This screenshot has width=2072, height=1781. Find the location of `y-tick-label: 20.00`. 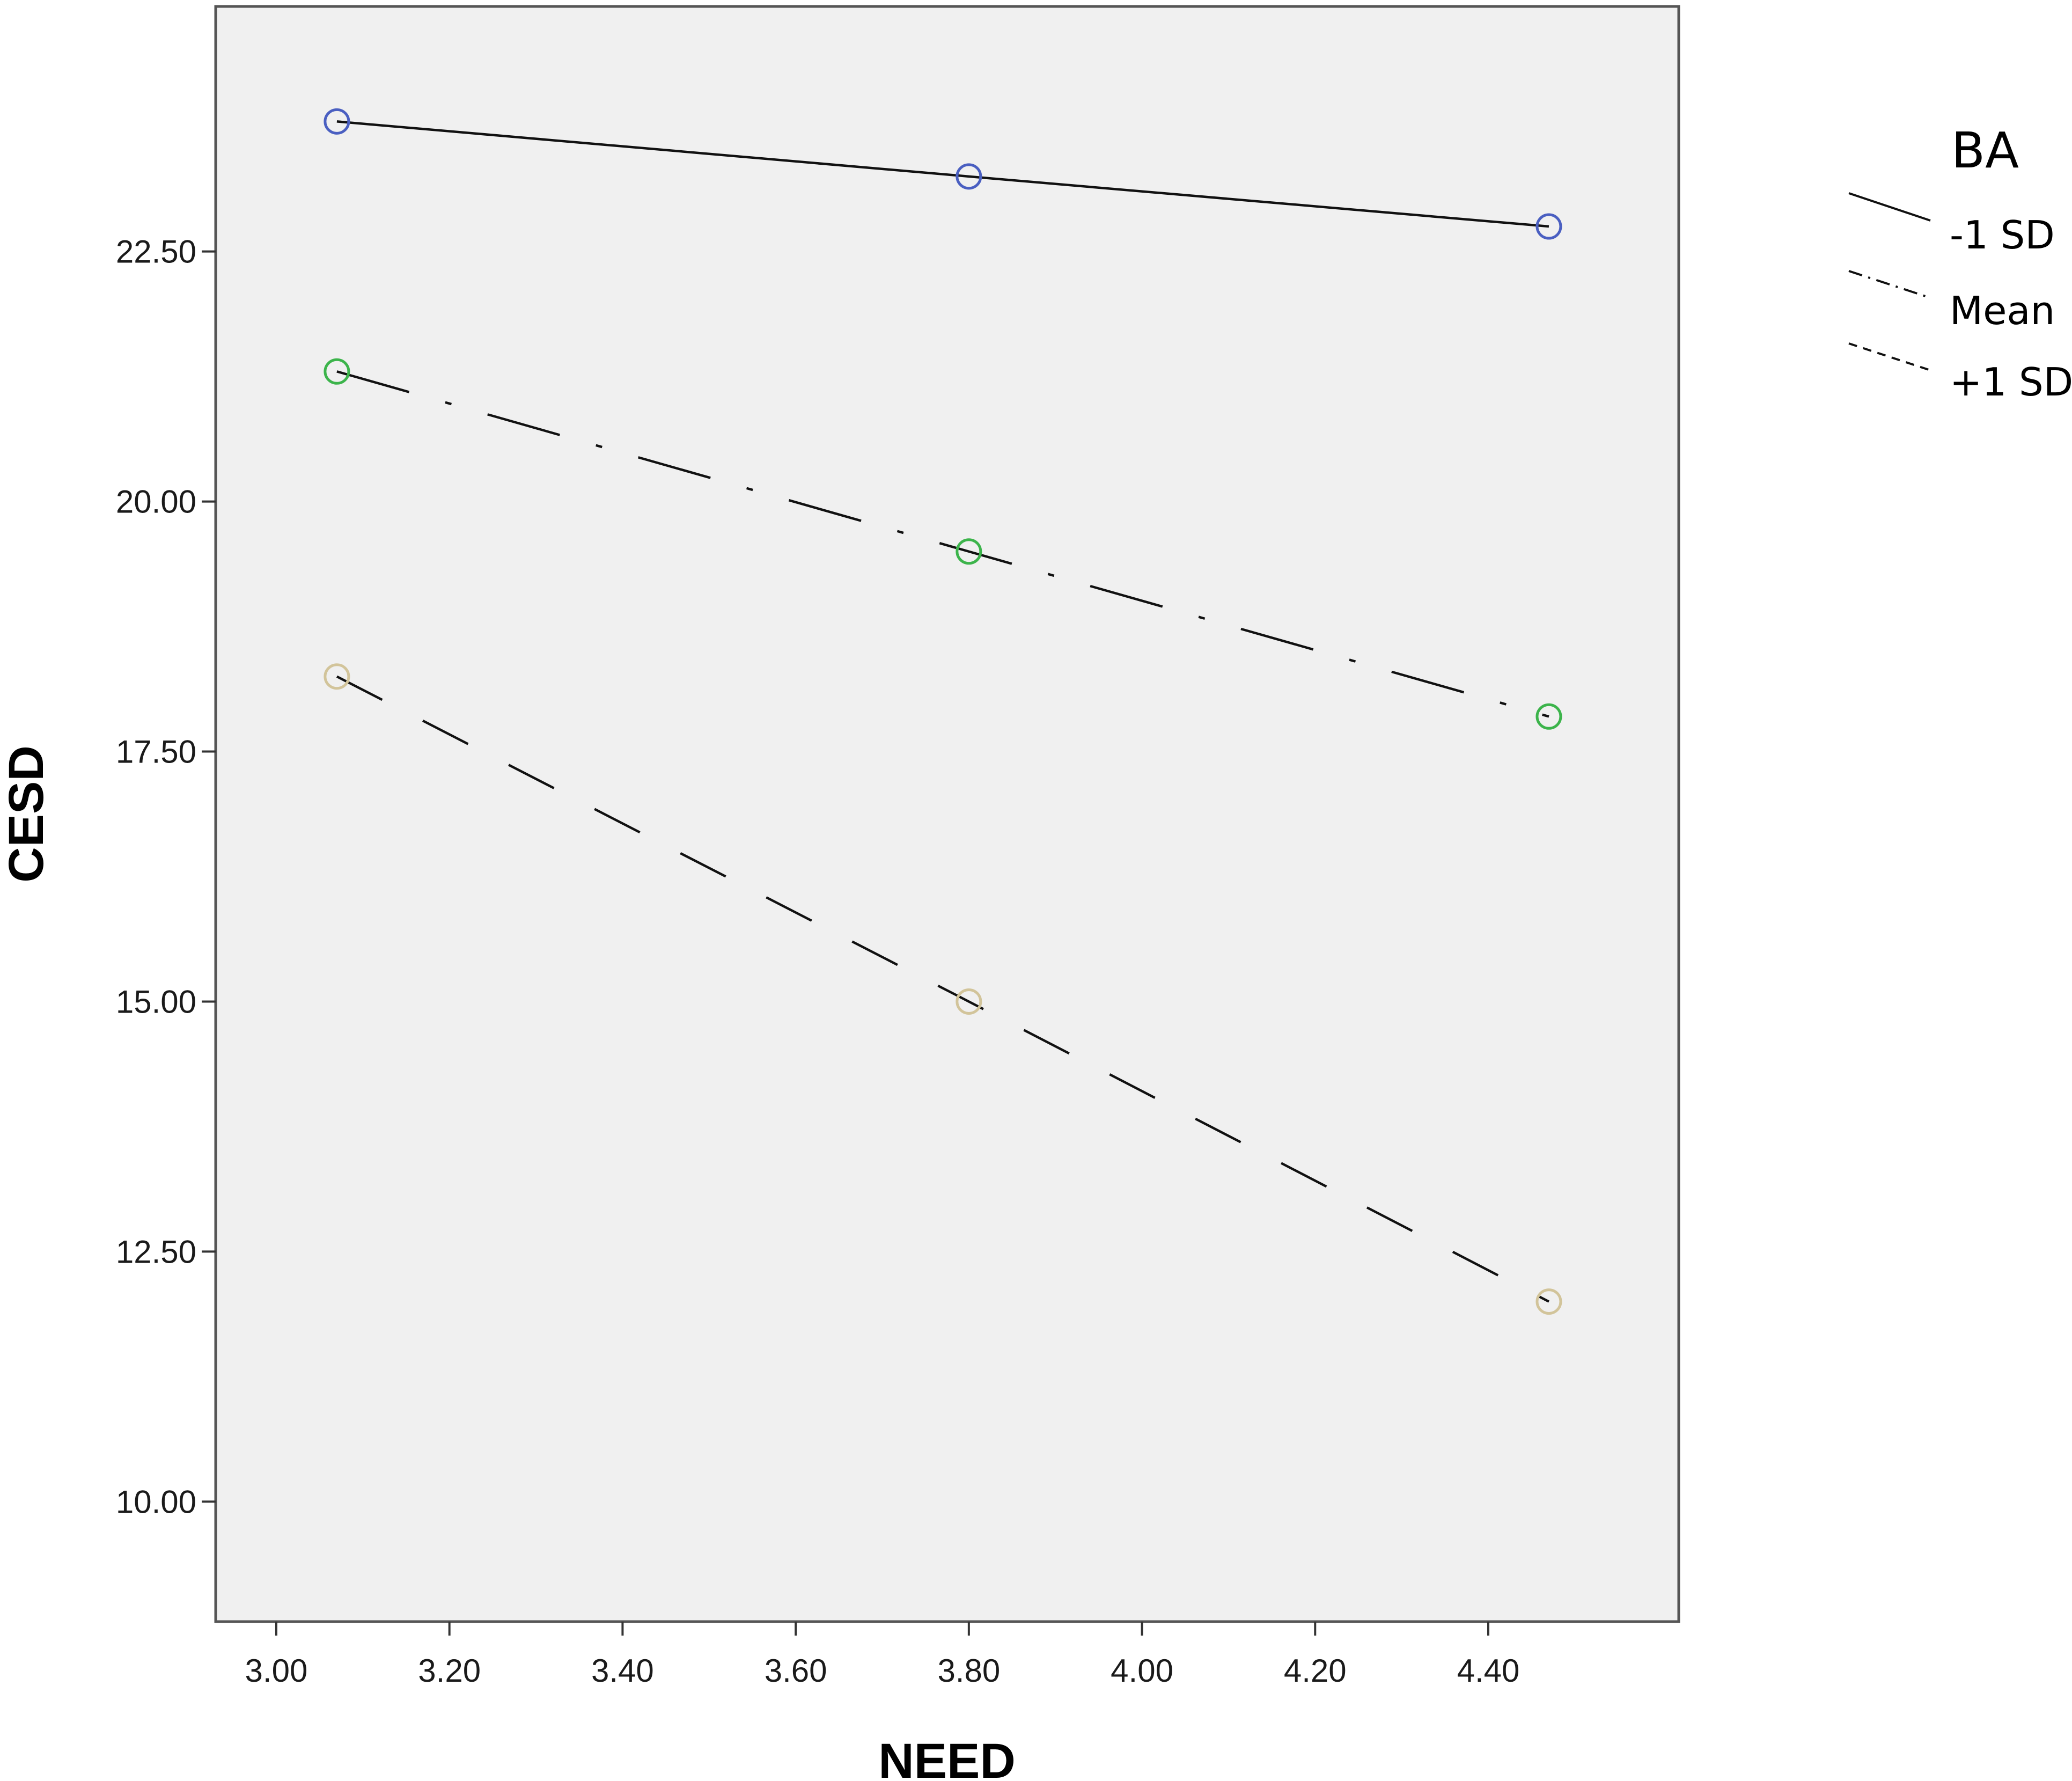

y-tick-label: 20.00 is located at coordinates (156, 502).